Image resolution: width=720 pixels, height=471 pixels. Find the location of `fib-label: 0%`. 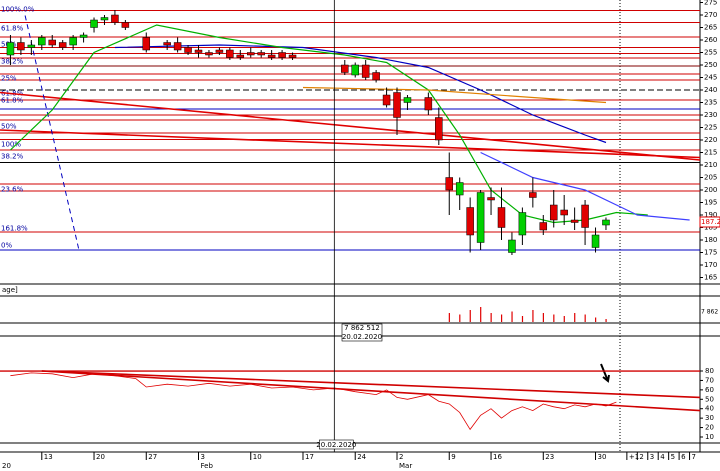

fib-label: 0% is located at coordinates (6, 246).